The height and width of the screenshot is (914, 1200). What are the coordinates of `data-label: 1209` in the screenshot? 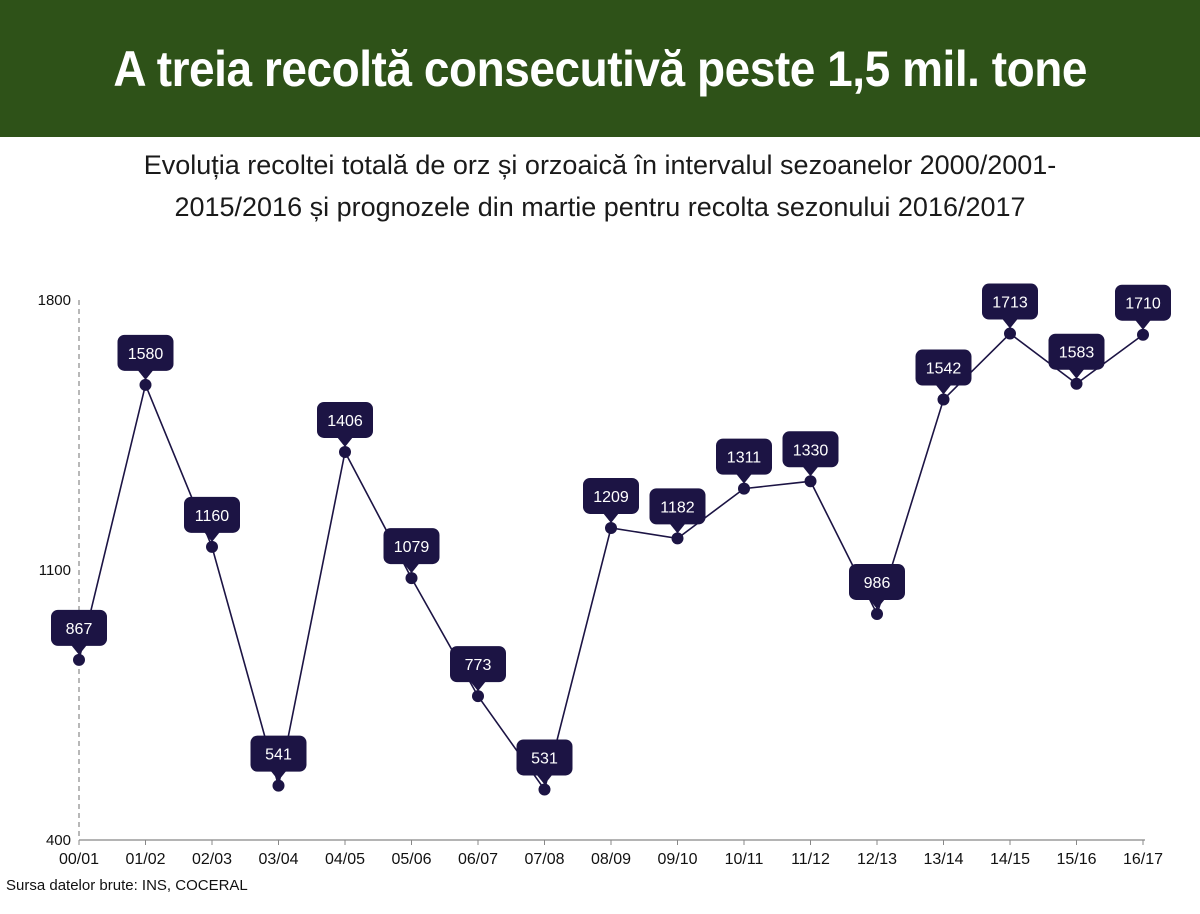 It's located at (611, 500).